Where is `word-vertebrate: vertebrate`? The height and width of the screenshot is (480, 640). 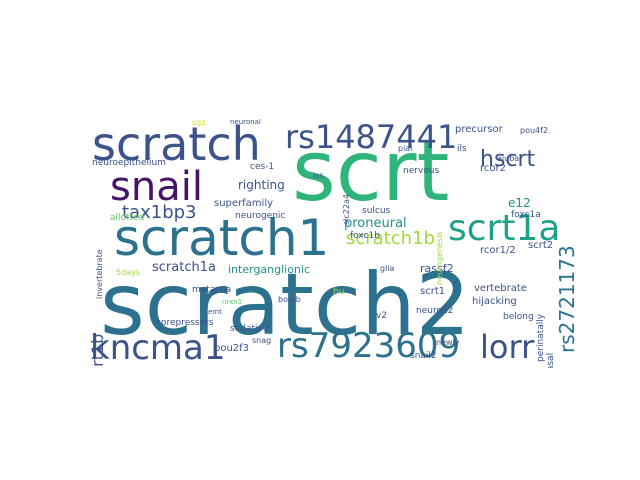 word-vertebrate: vertebrate is located at coordinates (500, 288).